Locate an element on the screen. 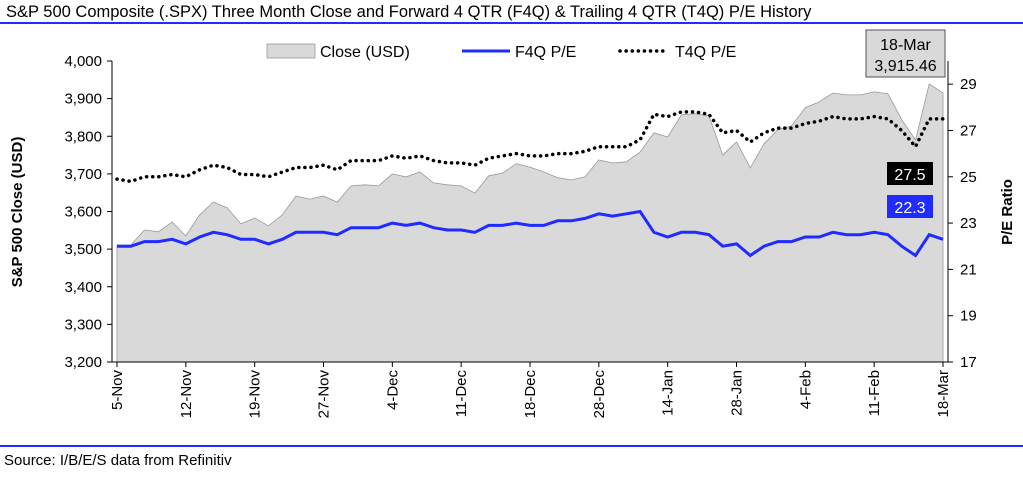 The image size is (1023, 480). x-tick-label: 12-Nov is located at coordinates (186, 394).